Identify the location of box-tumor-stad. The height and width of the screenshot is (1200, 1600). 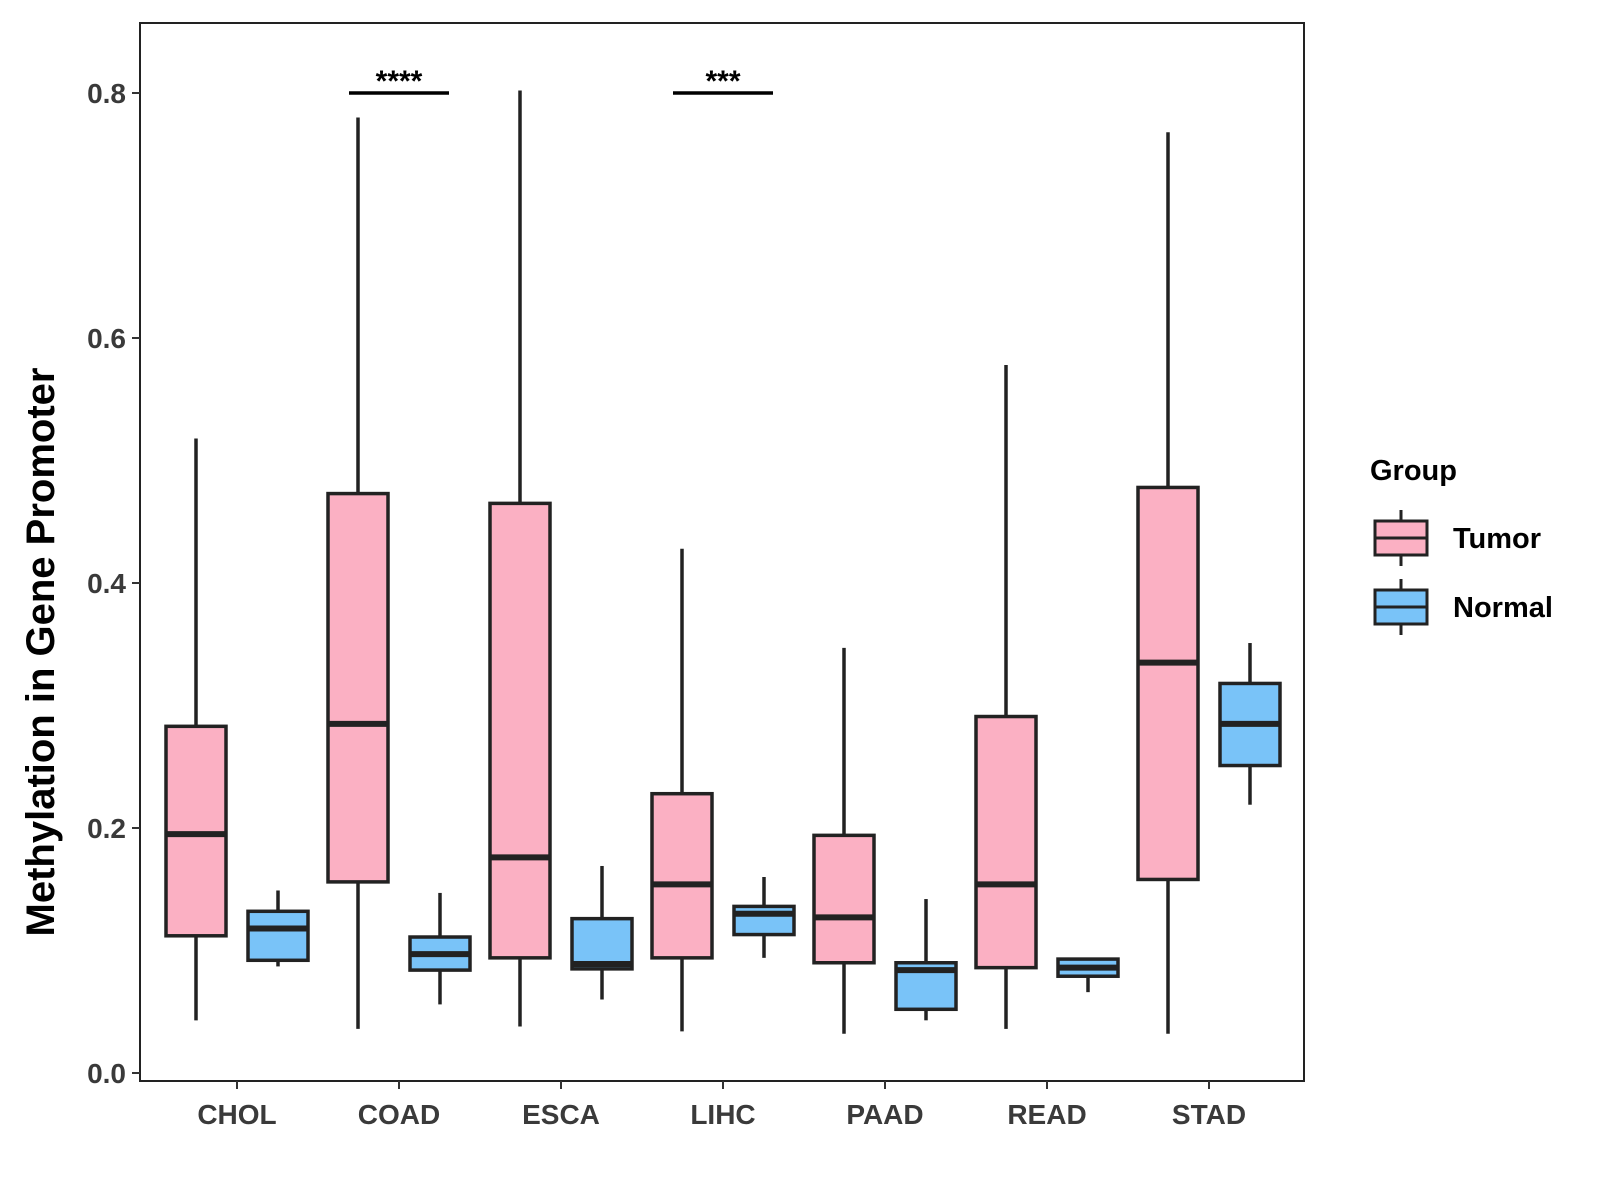
(1168, 583).